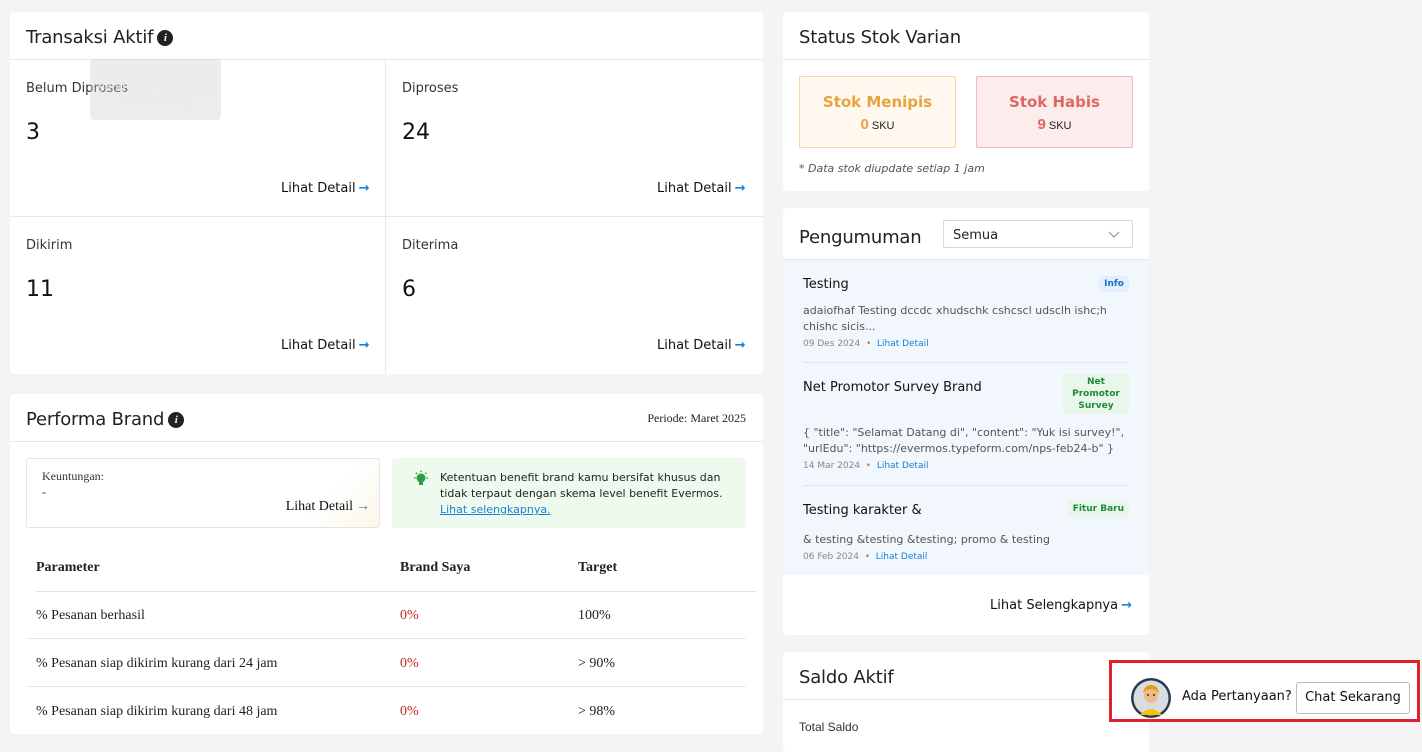 This screenshot has width=1422, height=752. I want to click on stat-value-dikirim: 11, so click(40, 289).